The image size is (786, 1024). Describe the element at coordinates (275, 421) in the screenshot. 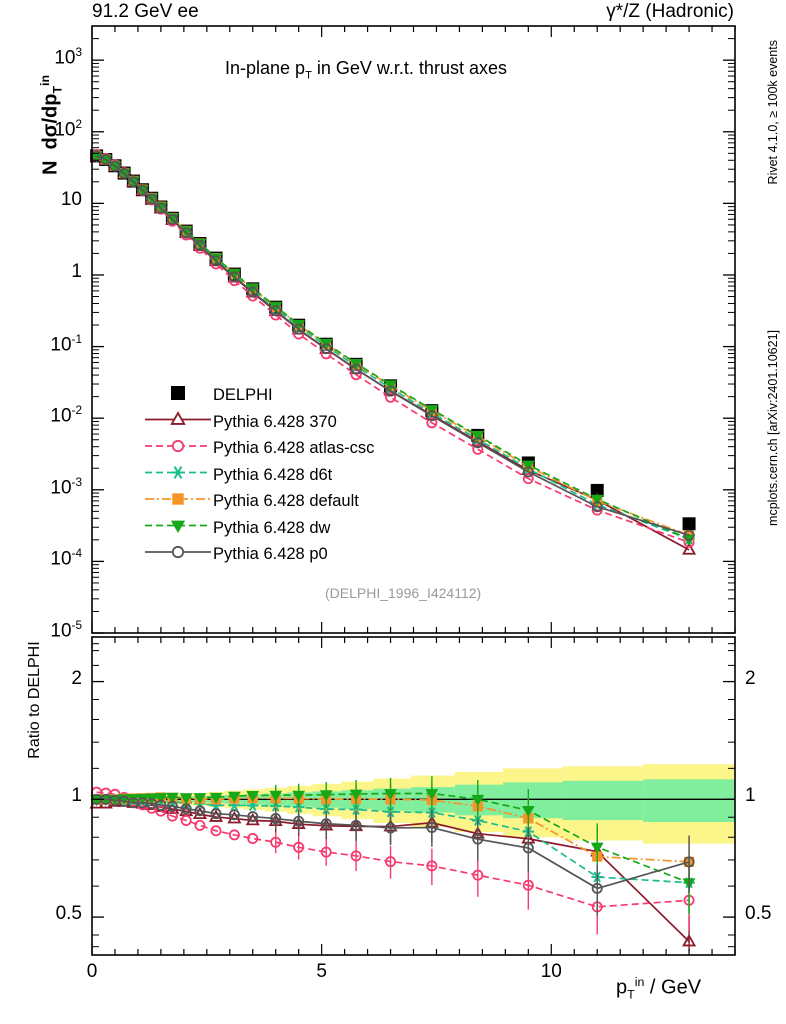

I see `legend-label: Pythia 6.428 370` at that location.